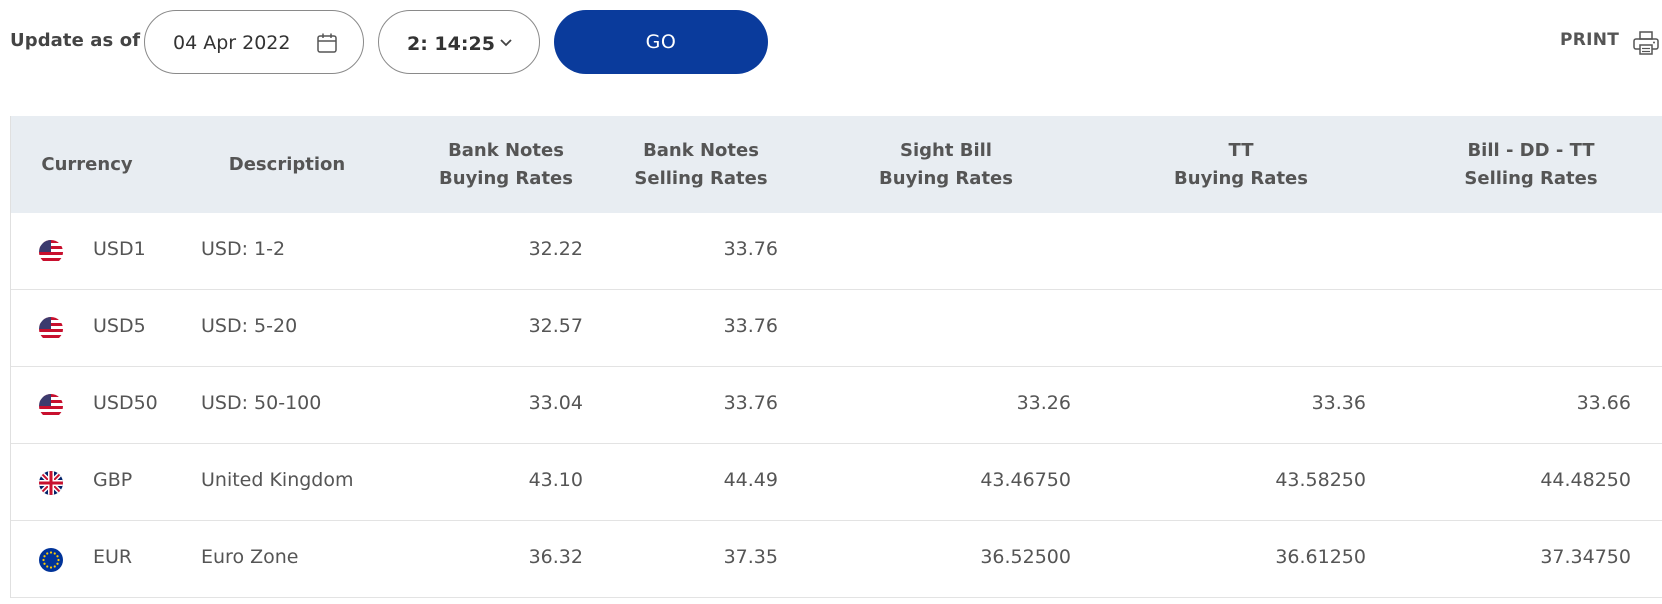 This screenshot has height=604, width=1662. I want to click on calendar-icon, so click(327, 43).